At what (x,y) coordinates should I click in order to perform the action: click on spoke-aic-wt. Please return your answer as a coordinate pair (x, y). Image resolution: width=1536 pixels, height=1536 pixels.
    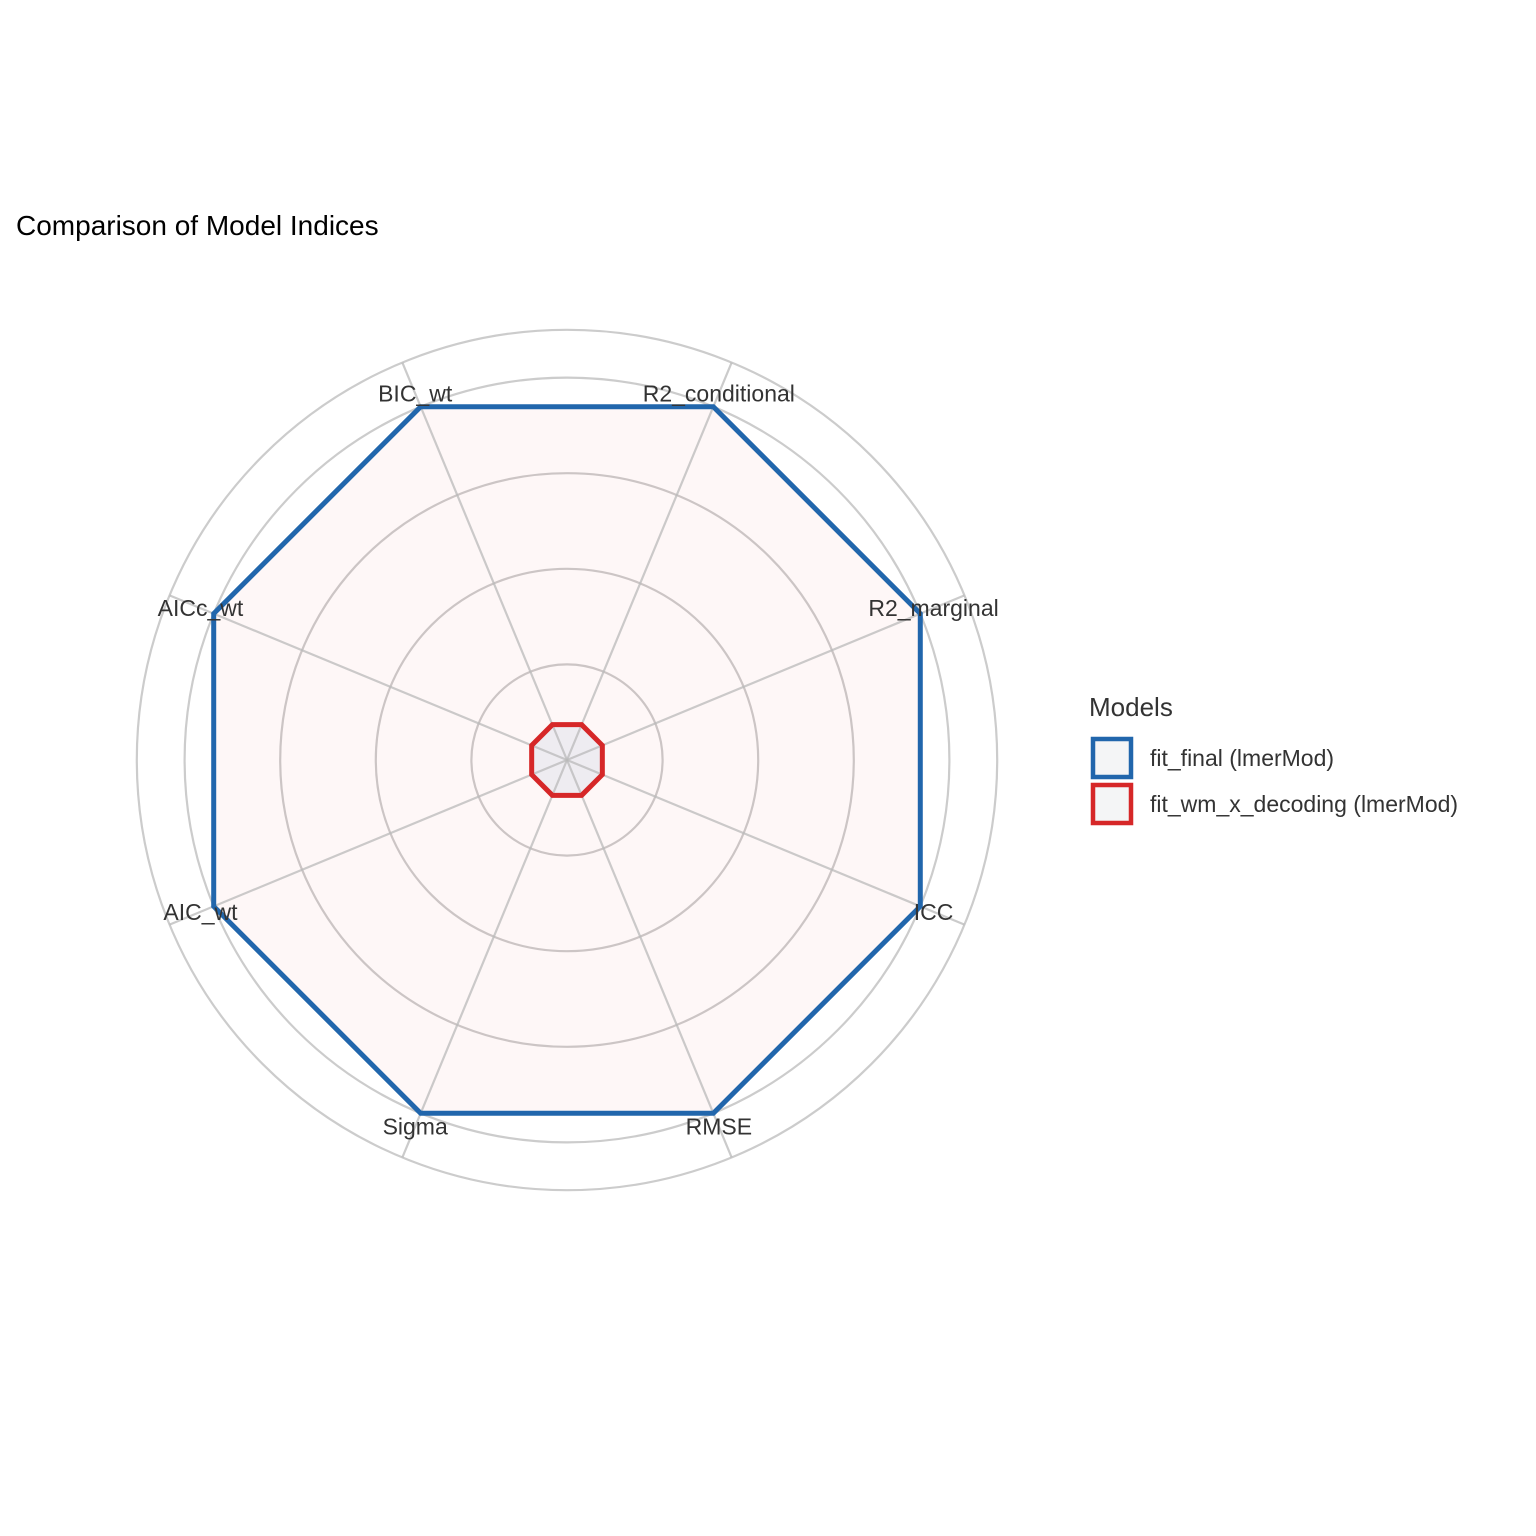
    Looking at the image, I should click on (368, 842).